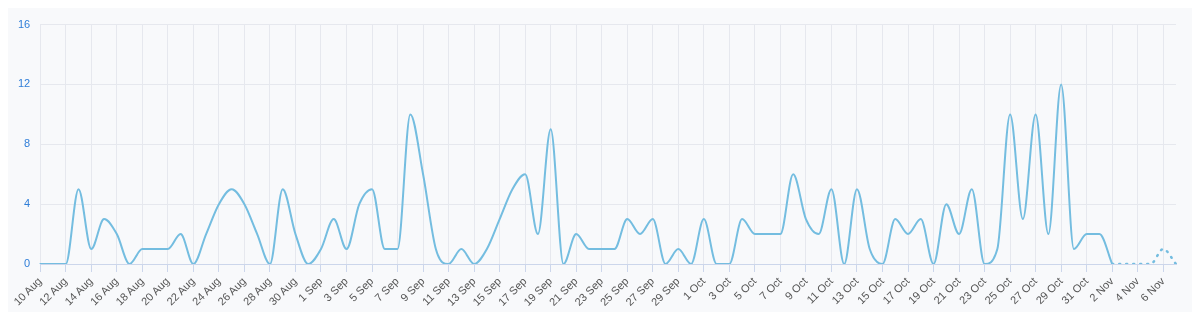 This screenshot has height=320, width=1200. Describe the element at coordinates (24, 83) in the screenshot. I see `y-tick-label: 12` at that location.